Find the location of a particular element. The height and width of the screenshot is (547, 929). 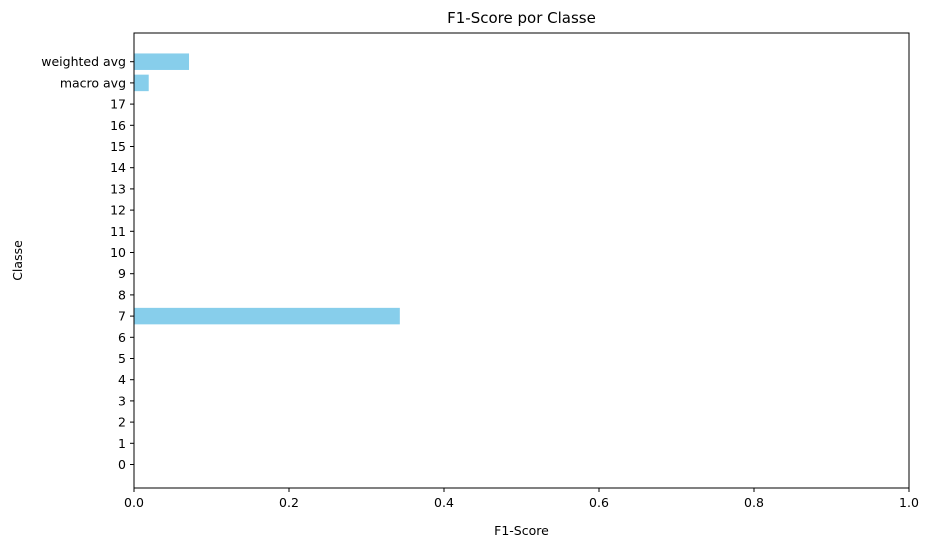

y-tick-label: macro avg is located at coordinates (93, 82).